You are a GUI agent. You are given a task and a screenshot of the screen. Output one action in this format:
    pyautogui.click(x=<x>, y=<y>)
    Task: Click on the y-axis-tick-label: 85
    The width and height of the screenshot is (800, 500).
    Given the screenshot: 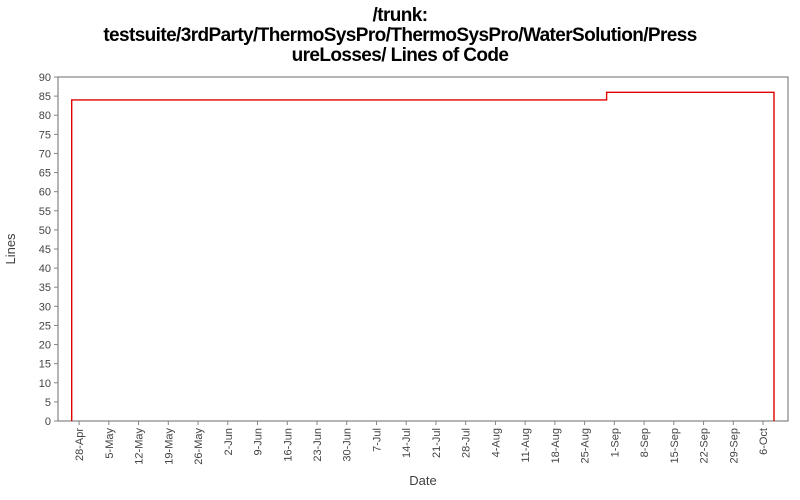 What is the action you would take?
    pyautogui.click(x=45, y=97)
    